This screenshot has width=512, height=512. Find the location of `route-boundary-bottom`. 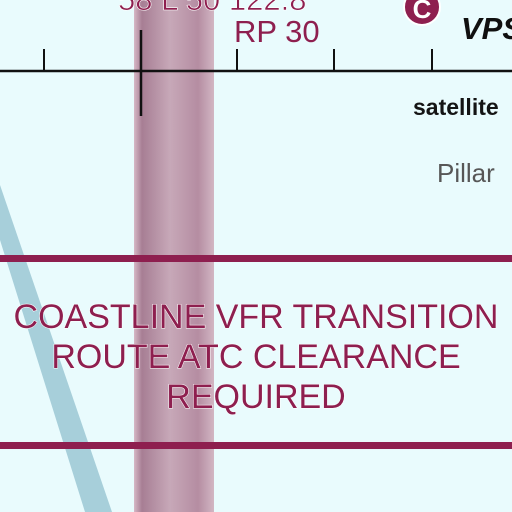

route-boundary-bottom is located at coordinates (256, 445).